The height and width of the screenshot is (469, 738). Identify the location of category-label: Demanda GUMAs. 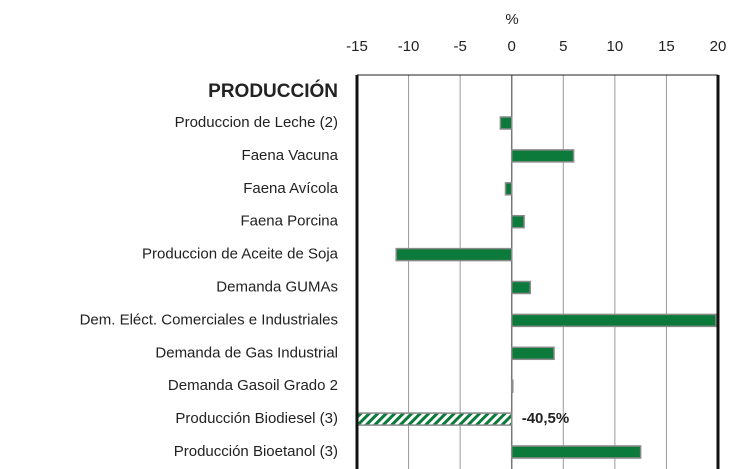
(277, 286).